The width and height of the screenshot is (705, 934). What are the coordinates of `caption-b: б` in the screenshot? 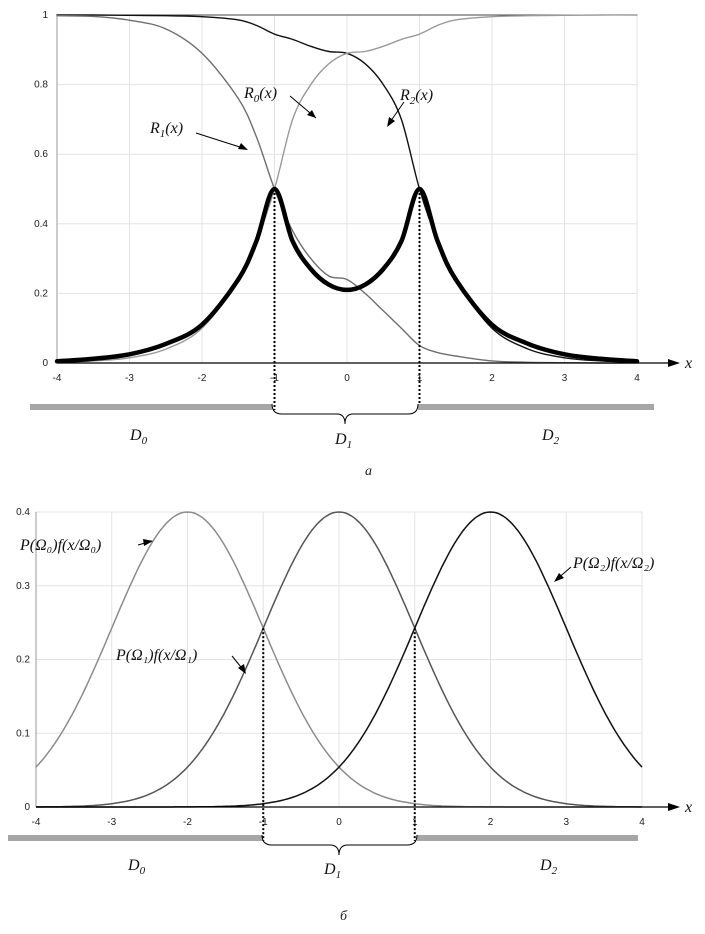 It's located at (344, 916).